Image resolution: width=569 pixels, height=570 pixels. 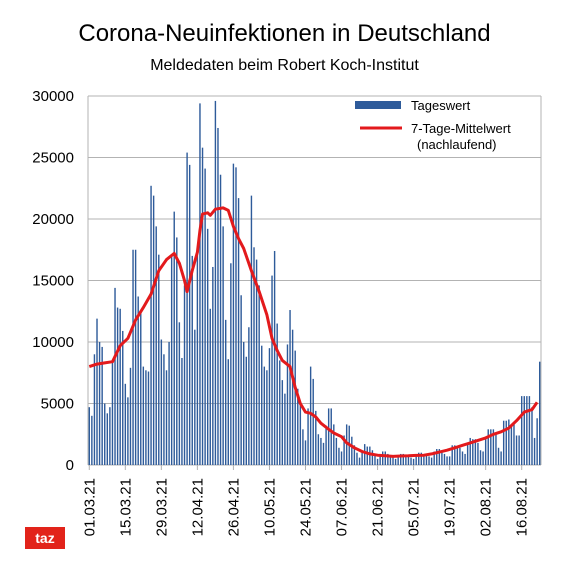 What do you see at coordinates (522, 507) in the screenshot?
I see `x-tick-label: 16.08.21` at bounding box center [522, 507].